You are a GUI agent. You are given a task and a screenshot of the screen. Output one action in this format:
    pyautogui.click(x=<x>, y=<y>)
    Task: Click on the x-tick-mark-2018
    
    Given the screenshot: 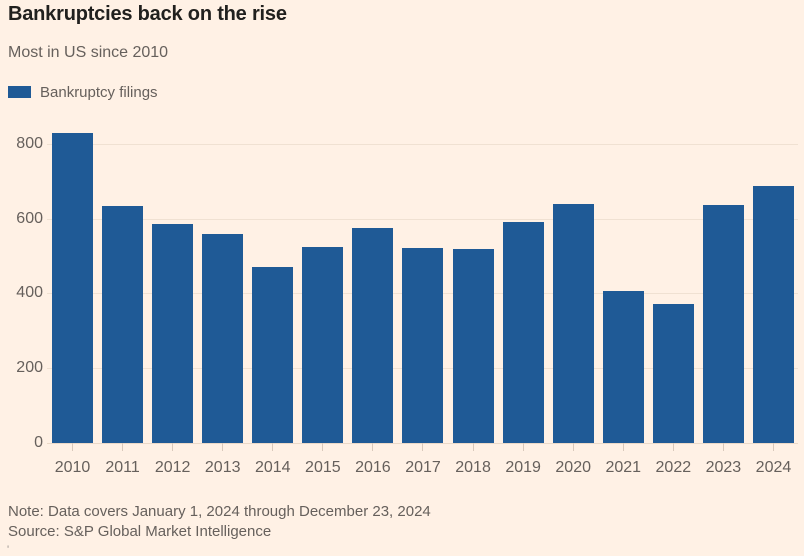 What is the action you would take?
    pyautogui.click(x=473, y=447)
    